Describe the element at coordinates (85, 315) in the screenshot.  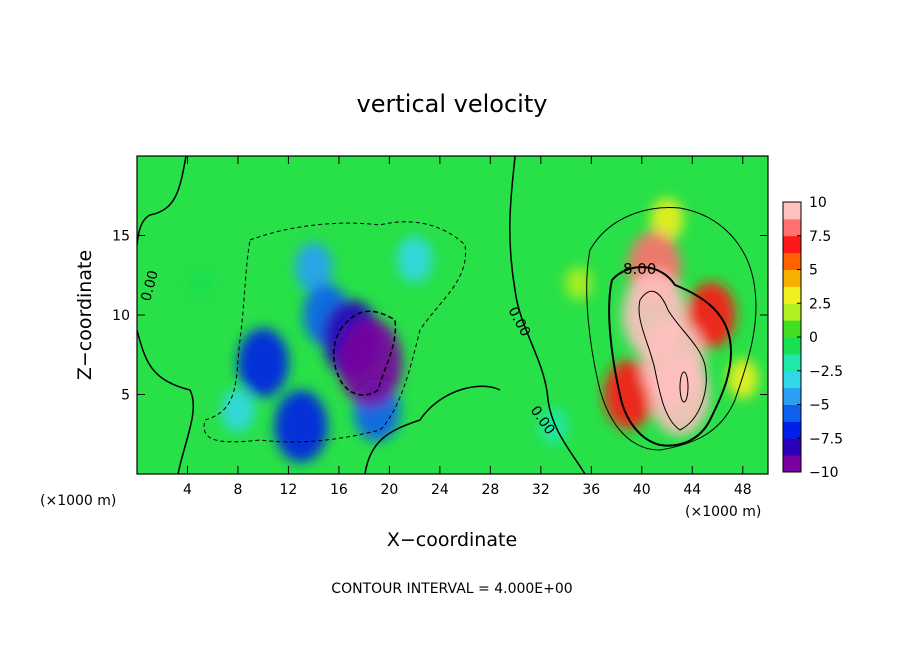
I see `y-axis-label: Z−coordinate` at that location.